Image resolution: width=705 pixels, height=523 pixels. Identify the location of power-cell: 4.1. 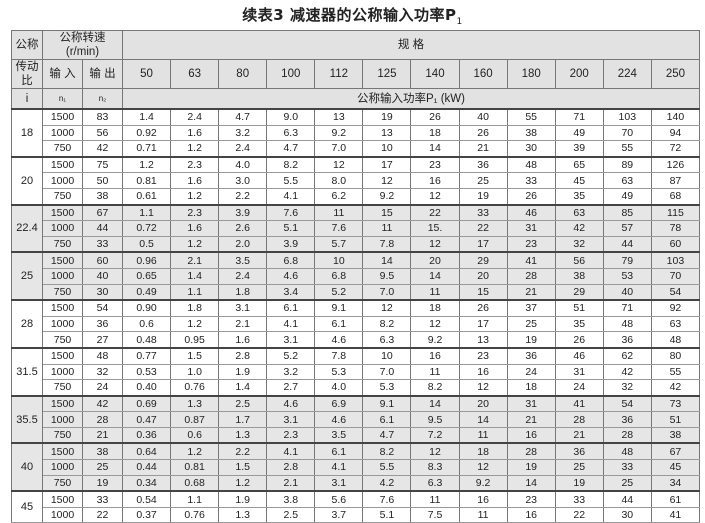
(339, 467).